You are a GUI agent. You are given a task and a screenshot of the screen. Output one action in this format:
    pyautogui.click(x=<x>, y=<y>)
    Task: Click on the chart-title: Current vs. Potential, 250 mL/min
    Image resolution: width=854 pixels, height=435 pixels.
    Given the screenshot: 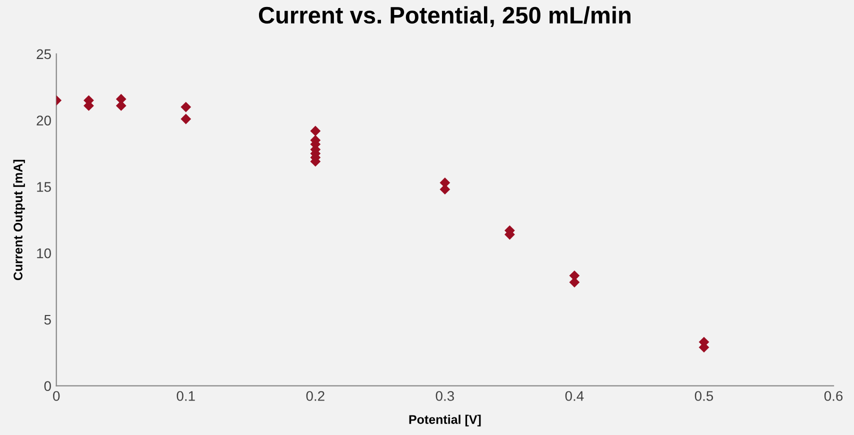 What is the action you would take?
    pyautogui.click(x=444, y=17)
    